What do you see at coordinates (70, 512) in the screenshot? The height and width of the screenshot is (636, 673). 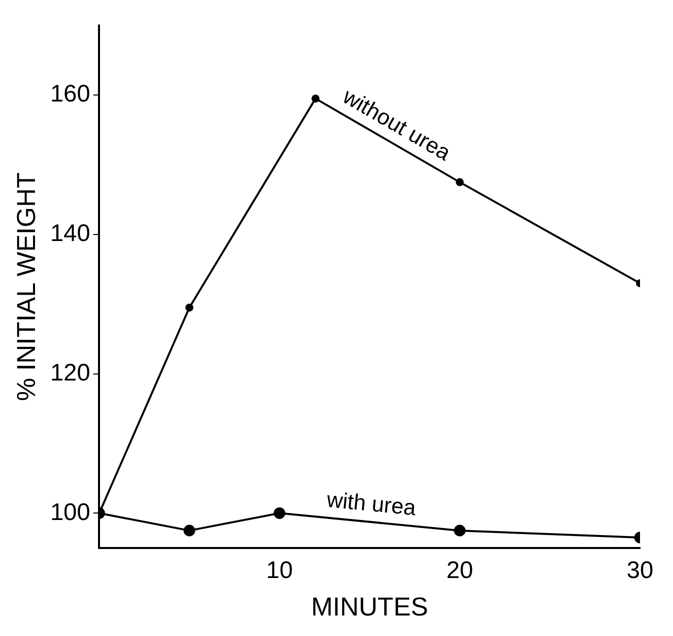 I see `y-tick-label: 100` at bounding box center [70, 512].